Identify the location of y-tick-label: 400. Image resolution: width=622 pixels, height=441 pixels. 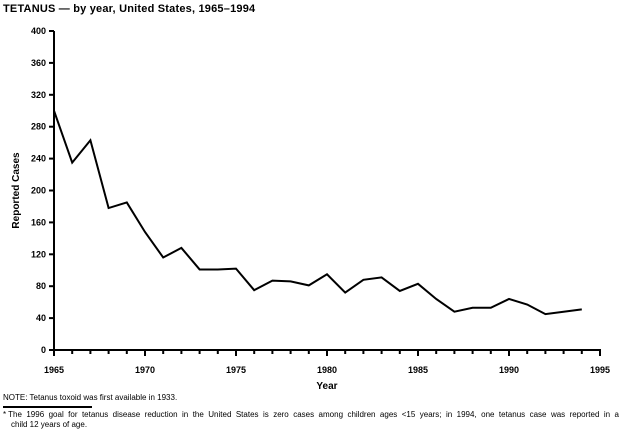
(38, 31).